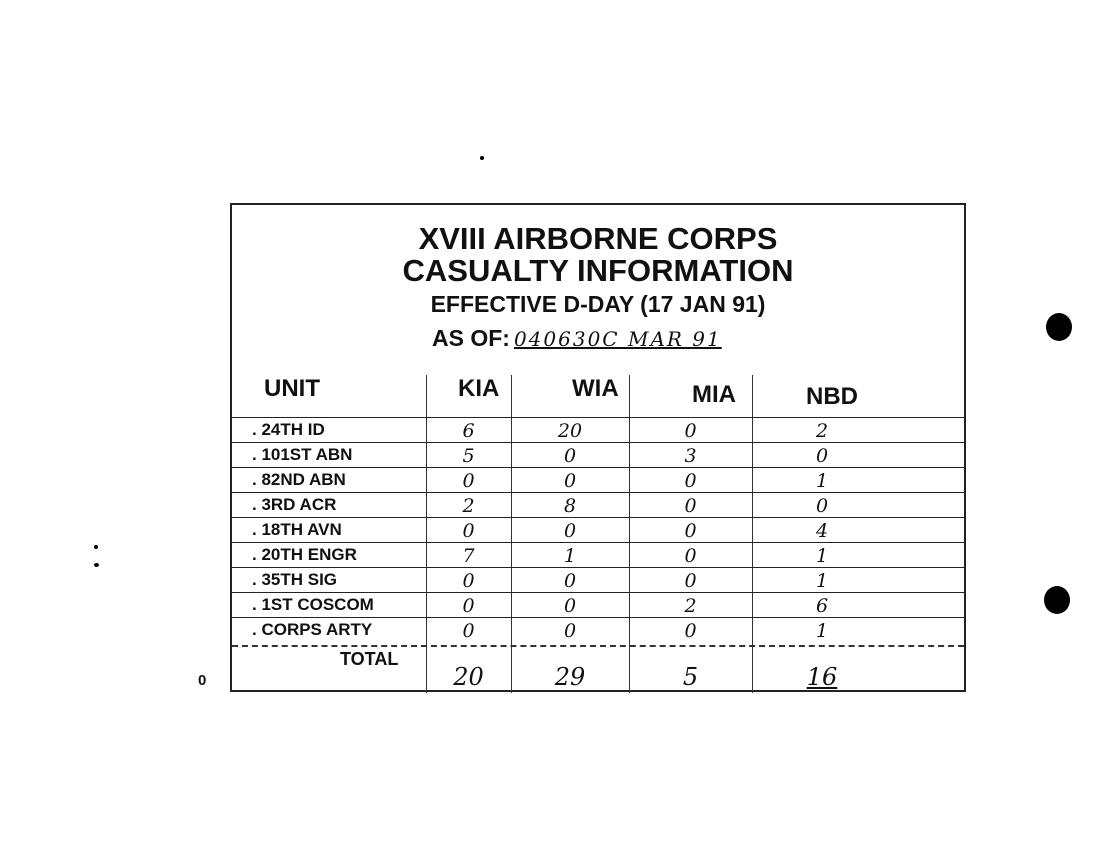 The height and width of the screenshot is (856, 1104). I want to click on mia-value: 2, so click(690, 606).